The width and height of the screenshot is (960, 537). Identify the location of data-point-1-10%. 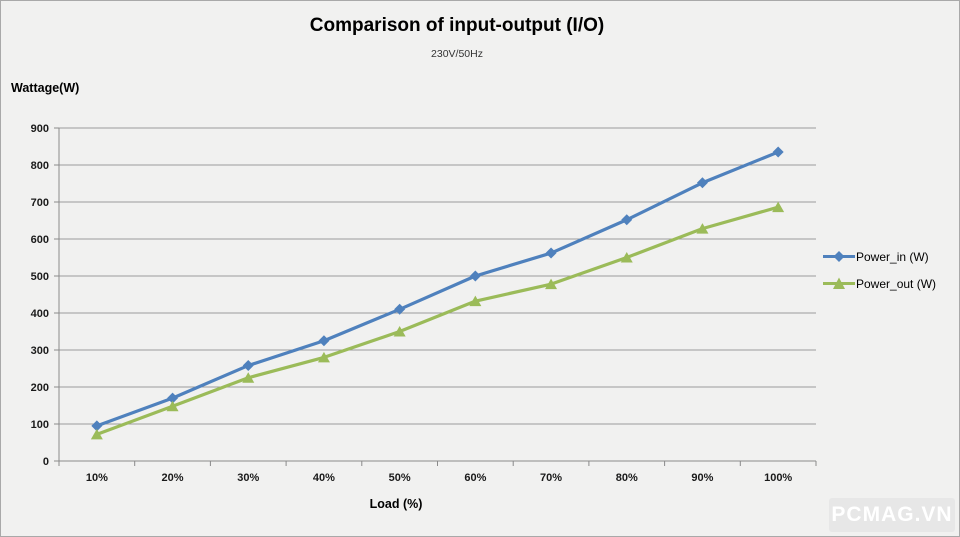
(96, 434).